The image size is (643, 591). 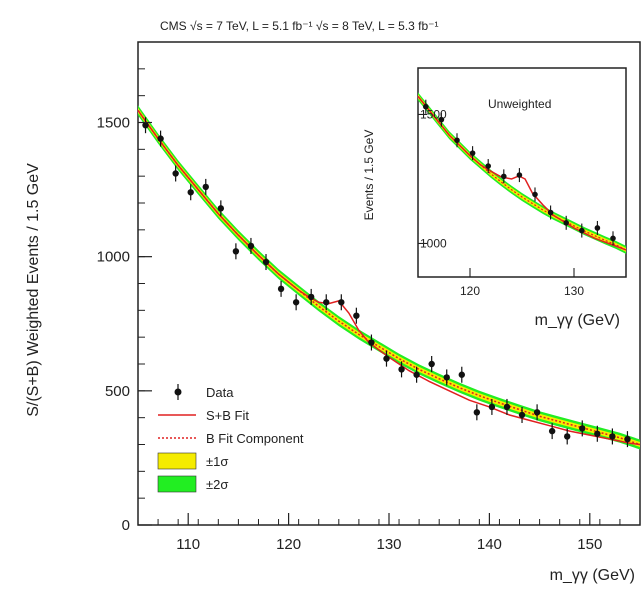 I want to click on inset-x-ticks: 120 130, so click(x=522, y=283).